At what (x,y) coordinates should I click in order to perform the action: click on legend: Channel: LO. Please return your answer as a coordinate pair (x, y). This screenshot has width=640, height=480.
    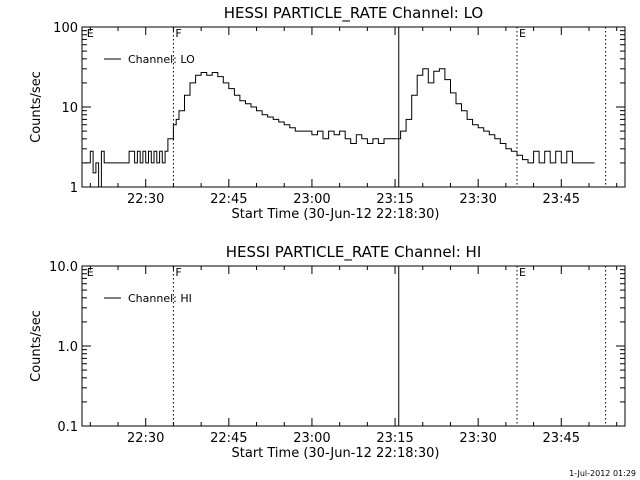
    Looking at the image, I should click on (149, 59).